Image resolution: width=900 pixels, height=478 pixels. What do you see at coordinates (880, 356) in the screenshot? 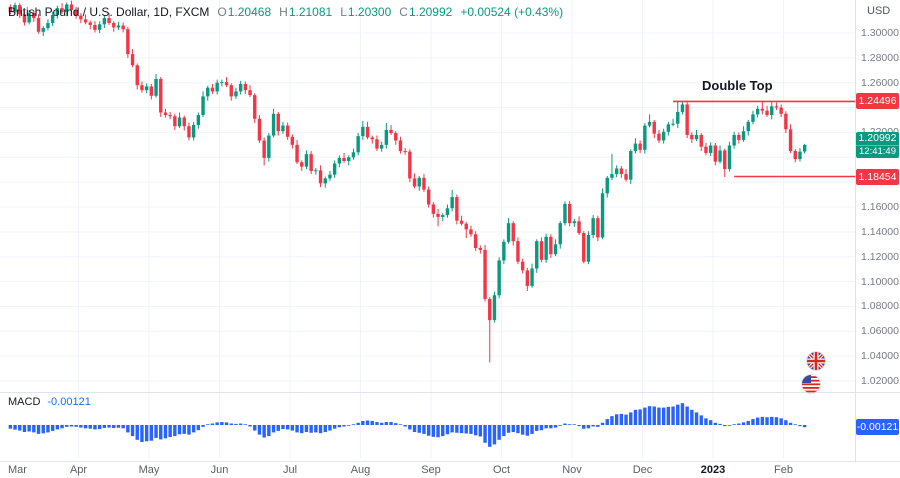
I see `price-axis-label: 1.04000` at bounding box center [880, 356].